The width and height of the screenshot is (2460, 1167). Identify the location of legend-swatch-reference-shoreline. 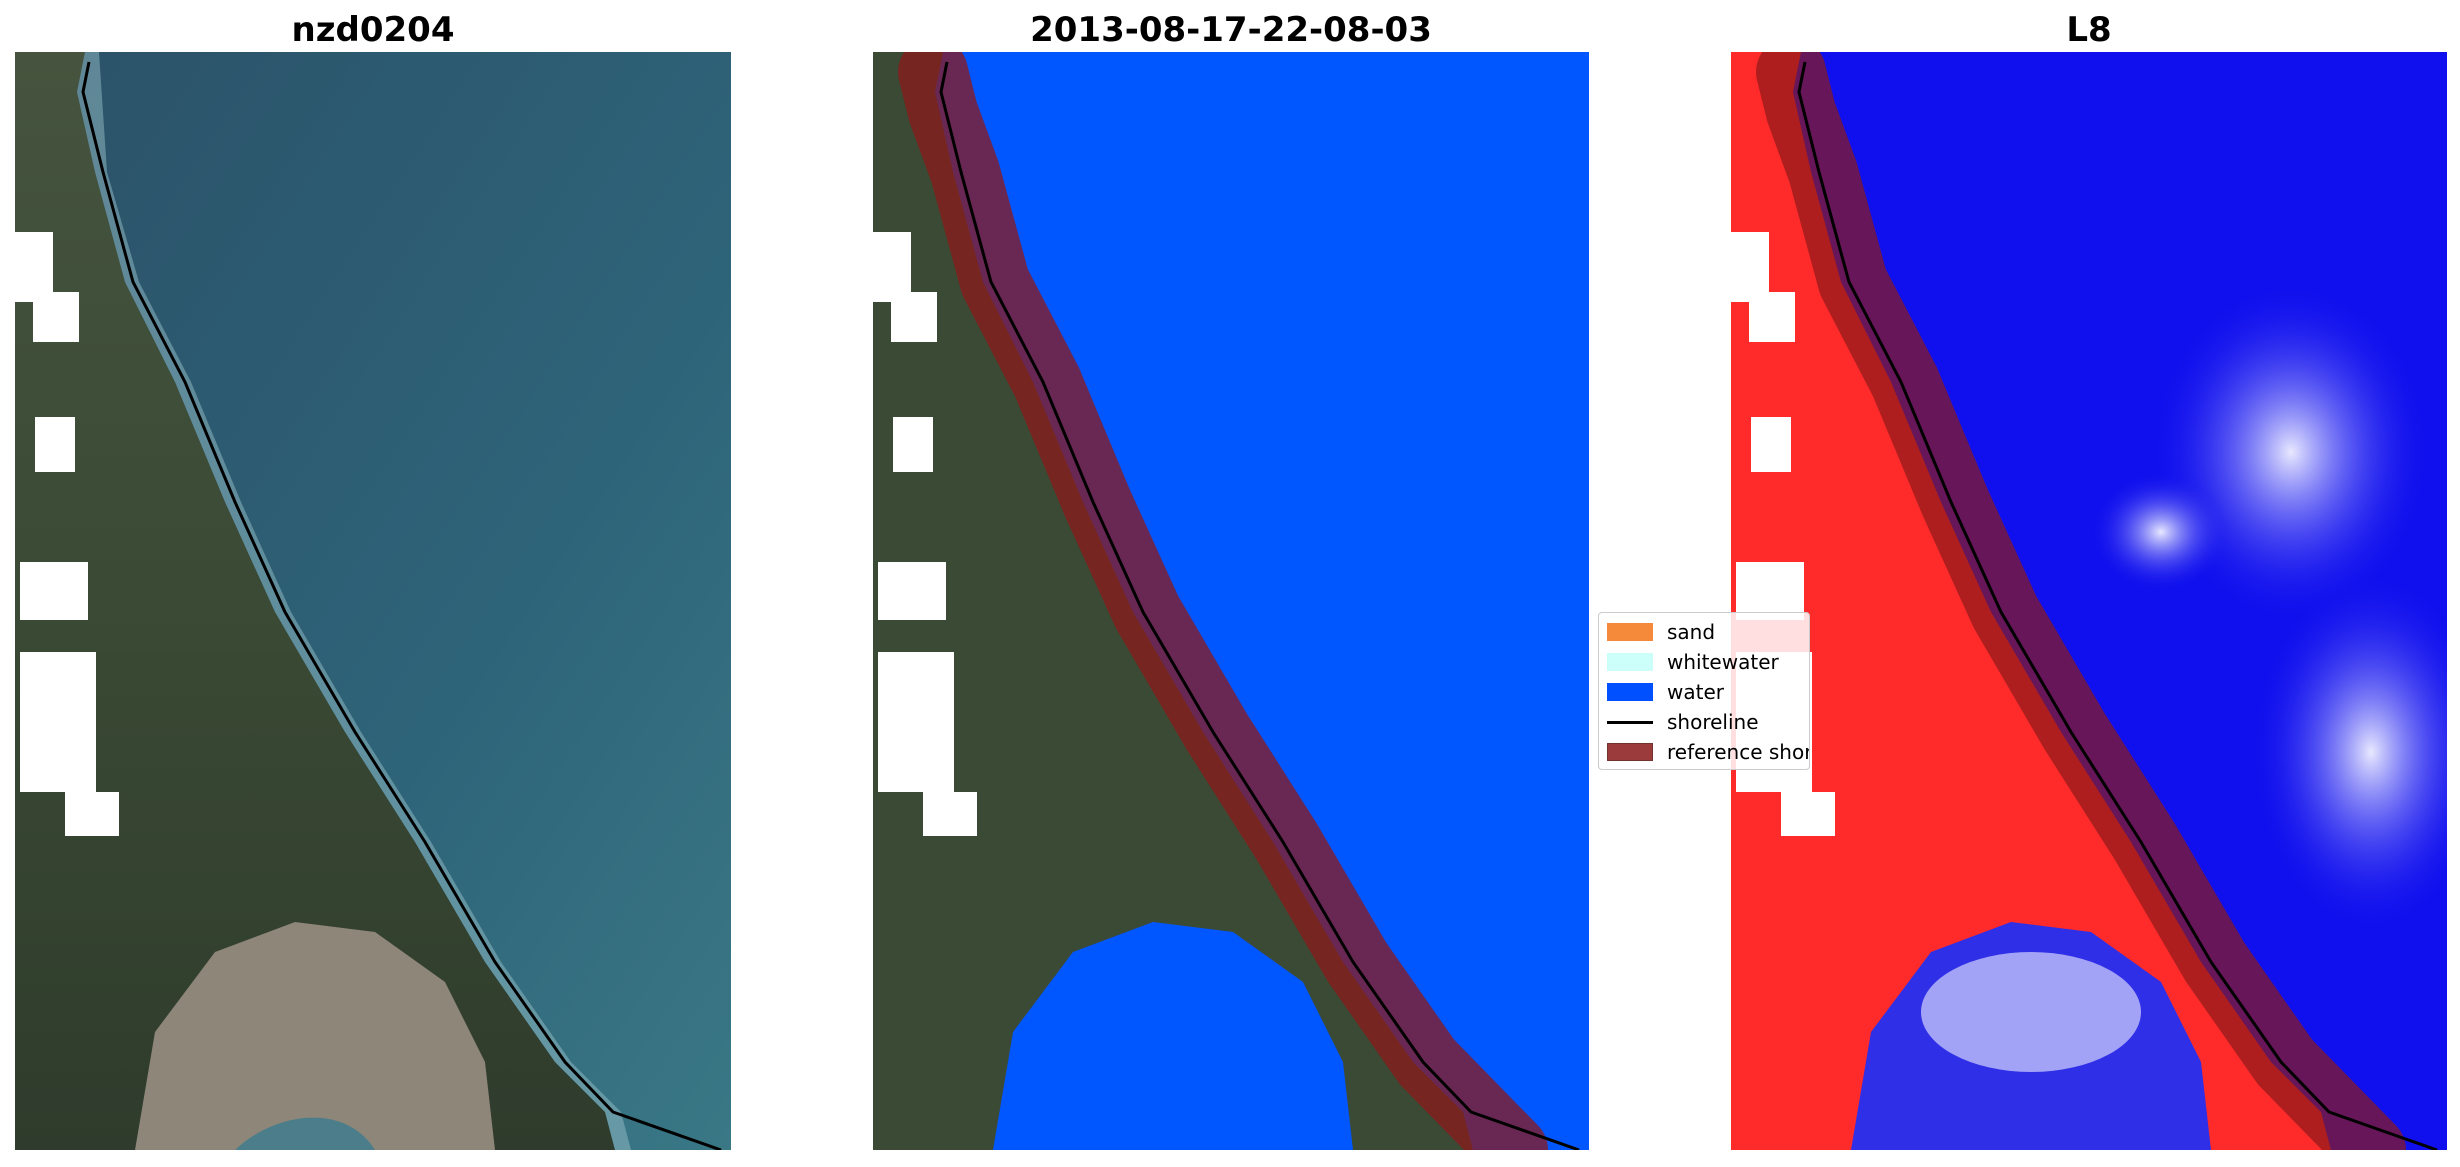
(1630, 752).